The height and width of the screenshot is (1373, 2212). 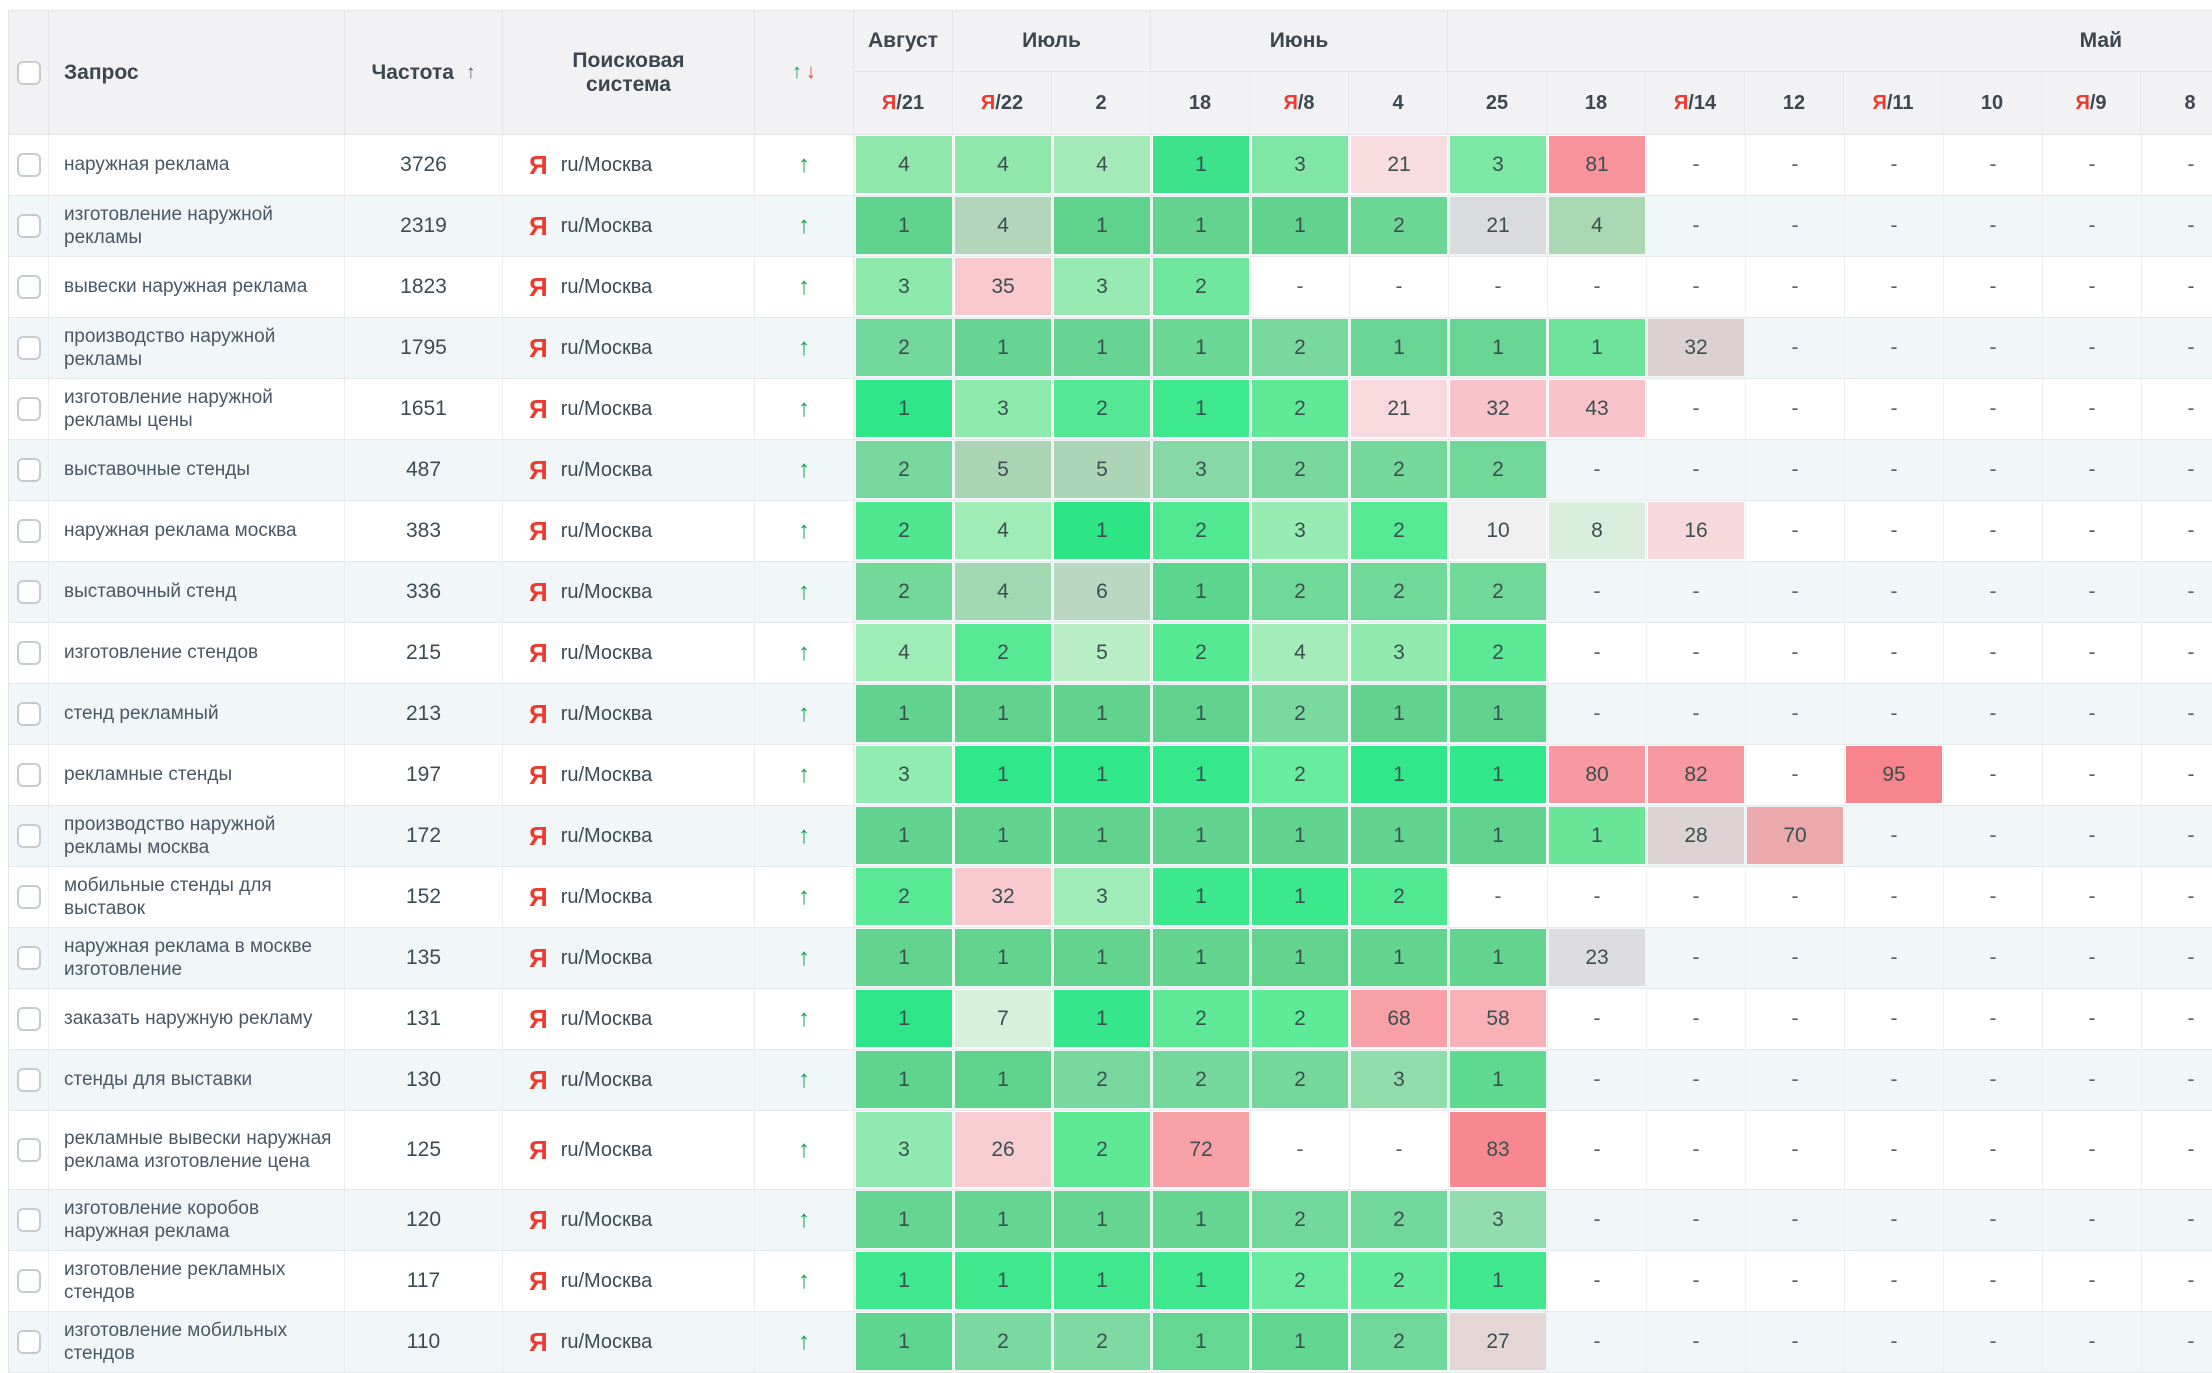 What do you see at coordinates (162, 1219) in the screenshot?
I see `query-text: изготовление коробов наружная реклама` at bounding box center [162, 1219].